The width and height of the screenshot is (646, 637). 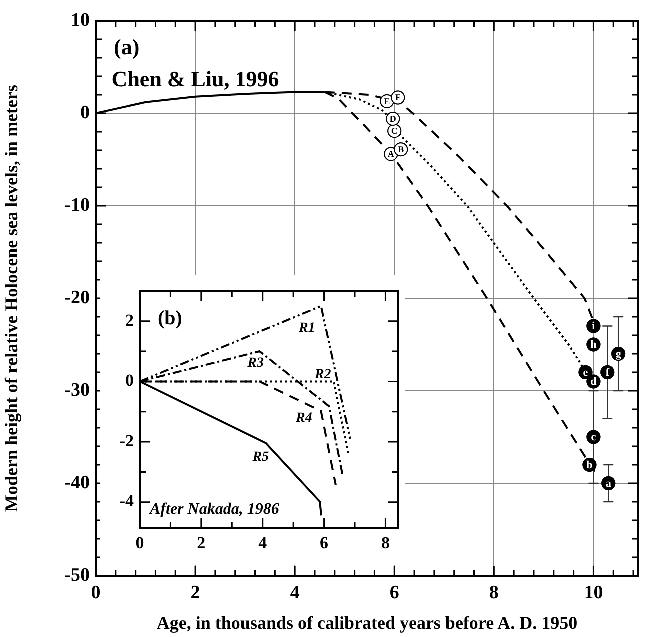 I want to click on series-label: Chen & Liu, 1996, so click(x=196, y=79).